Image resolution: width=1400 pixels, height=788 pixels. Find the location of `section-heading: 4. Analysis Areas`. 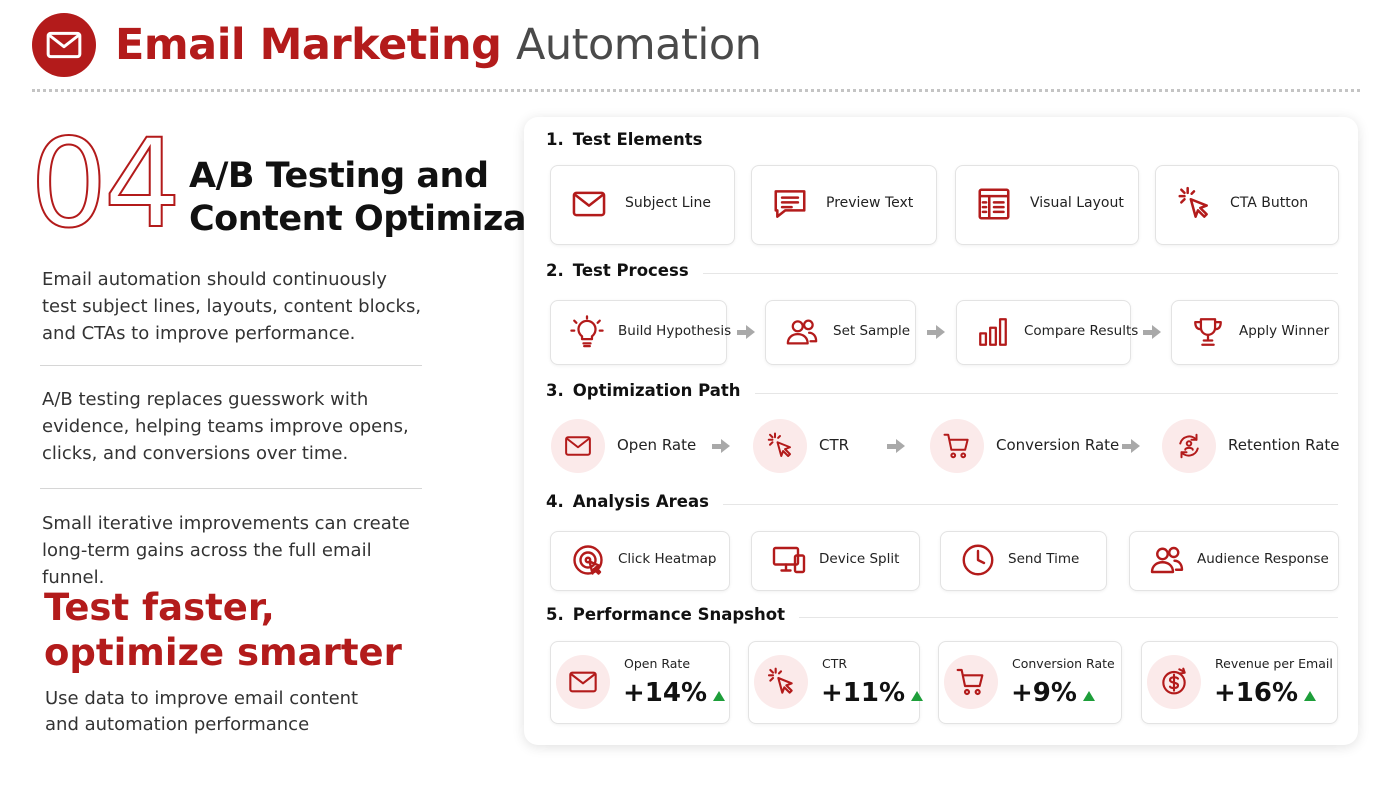

section-heading: 4. Analysis Areas is located at coordinates (627, 501).